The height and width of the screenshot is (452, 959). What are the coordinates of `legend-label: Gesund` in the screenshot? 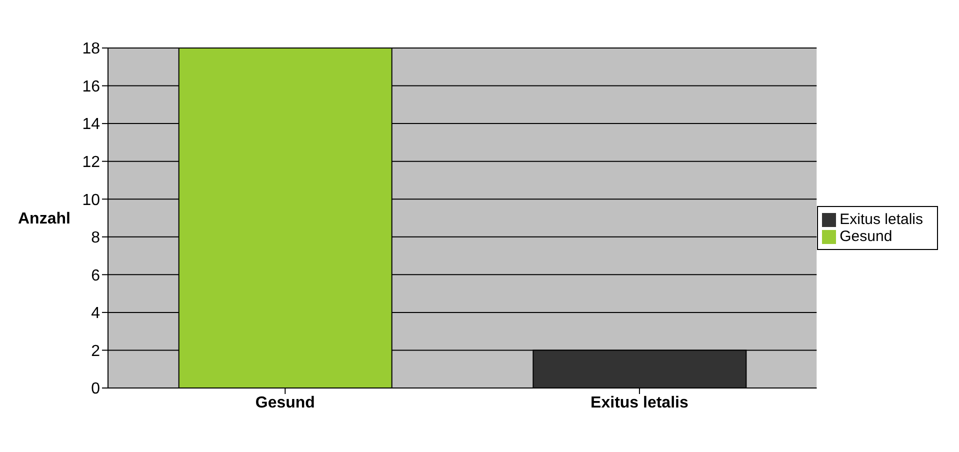 It's located at (866, 236).